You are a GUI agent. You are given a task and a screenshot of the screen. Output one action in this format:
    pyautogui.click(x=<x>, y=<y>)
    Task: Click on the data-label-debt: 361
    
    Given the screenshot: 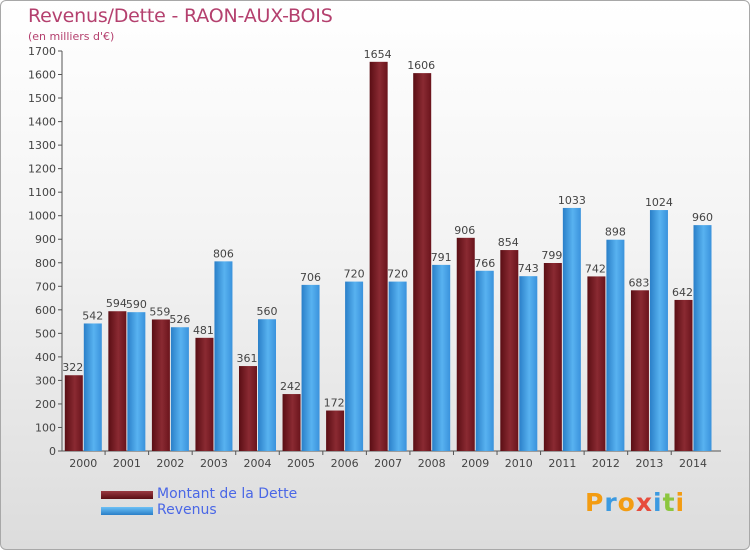 What is the action you would take?
    pyautogui.click(x=247, y=358)
    